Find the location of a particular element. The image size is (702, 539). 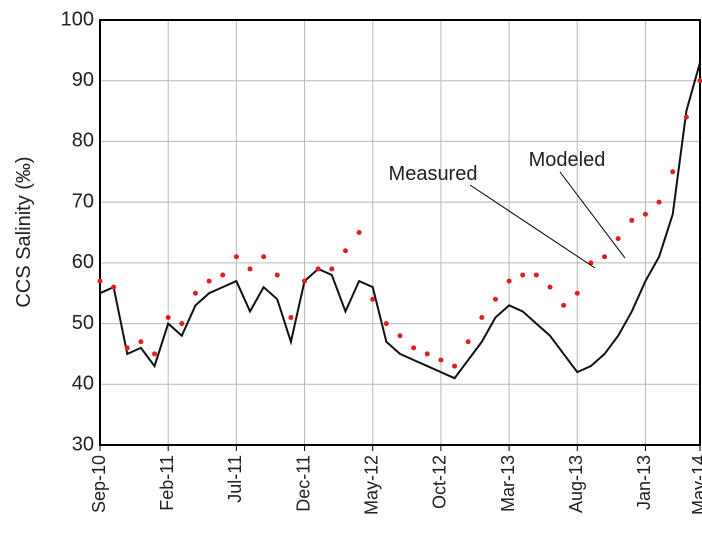

y-tick-label: 50 is located at coordinates (83, 323).